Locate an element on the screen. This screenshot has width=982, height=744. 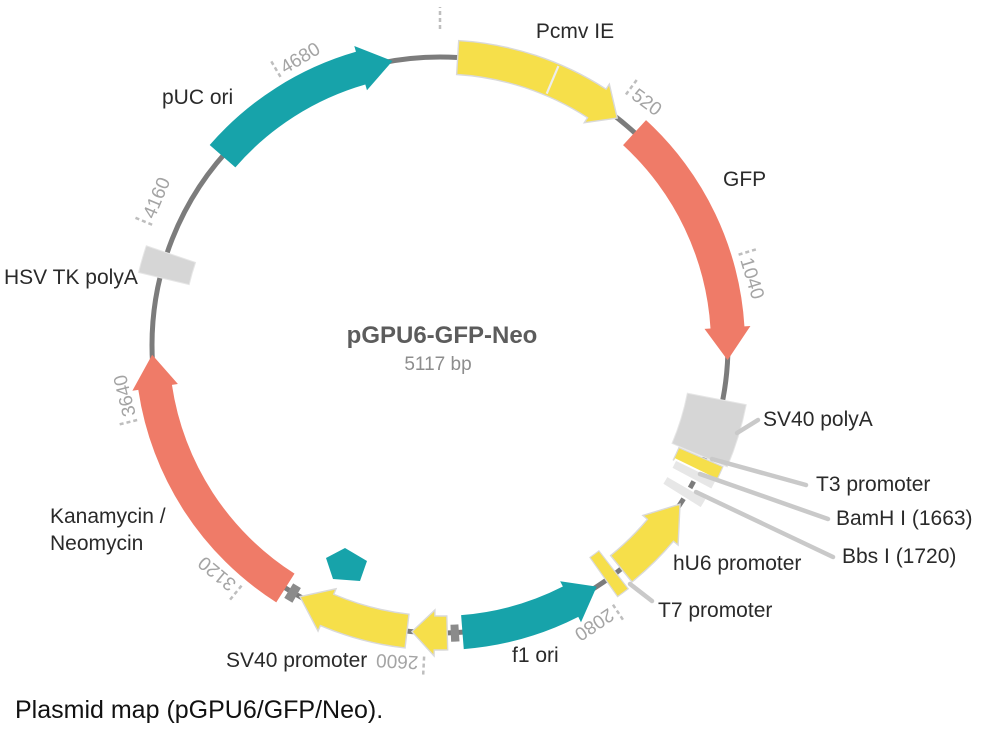
label-hu6: hU6 promoter is located at coordinates (737, 563).